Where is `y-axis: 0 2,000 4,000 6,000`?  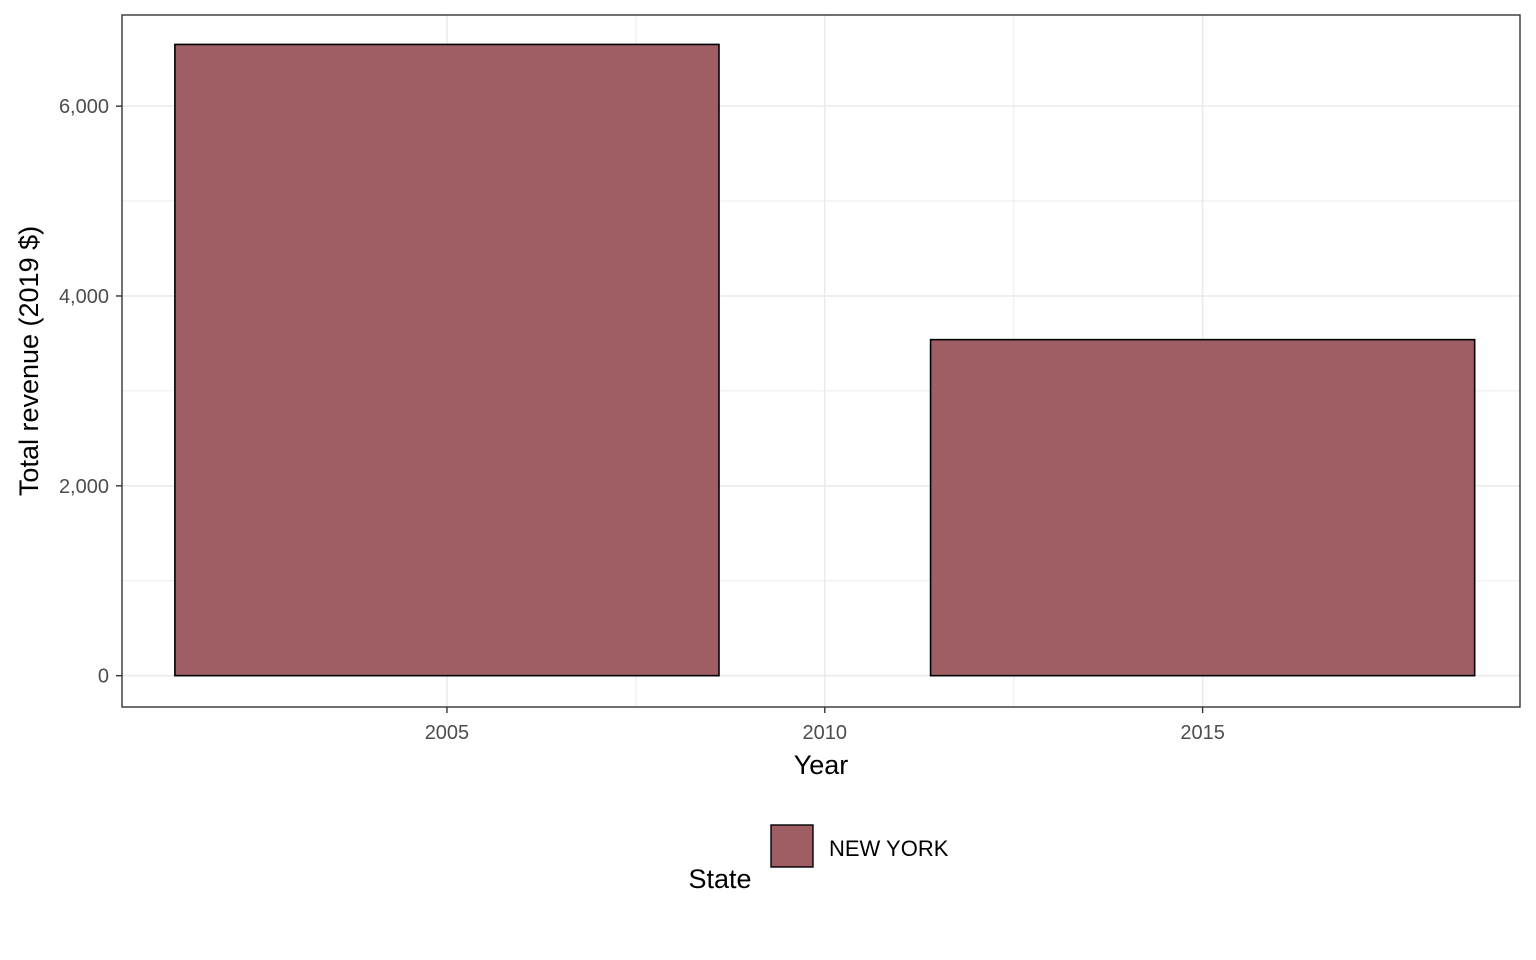
y-axis: 0 2,000 4,000 6,000 is located at coordinates (90, 392).